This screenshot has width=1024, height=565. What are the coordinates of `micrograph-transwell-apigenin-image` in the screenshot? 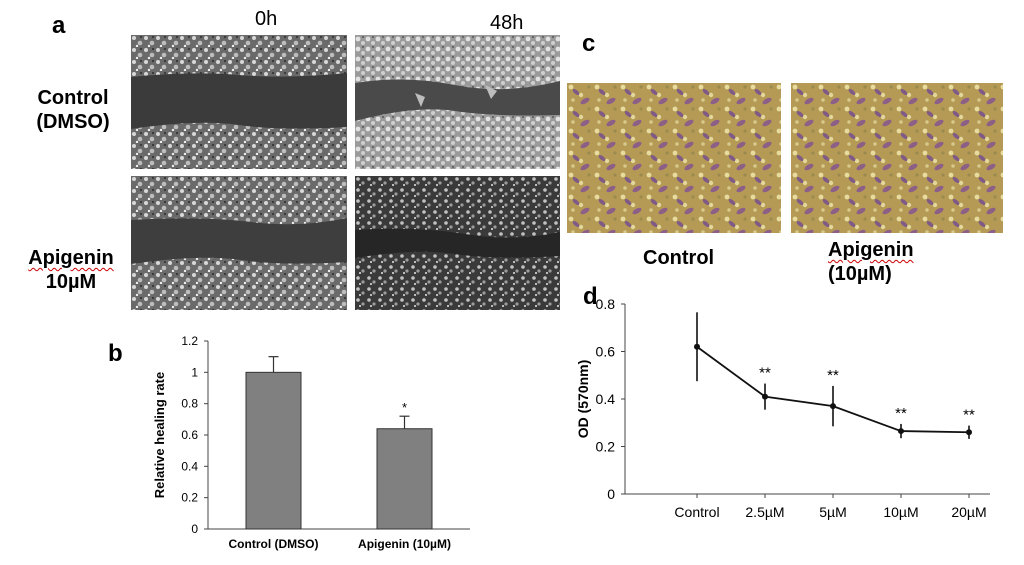 It's located at (897, 158).